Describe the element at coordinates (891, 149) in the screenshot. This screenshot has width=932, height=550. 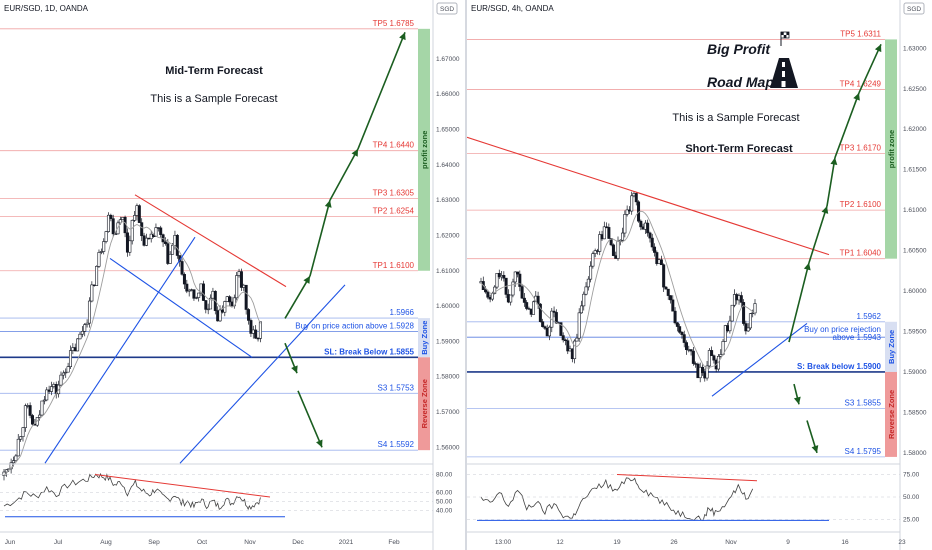
I see `zone-label: profit zone` at that location.